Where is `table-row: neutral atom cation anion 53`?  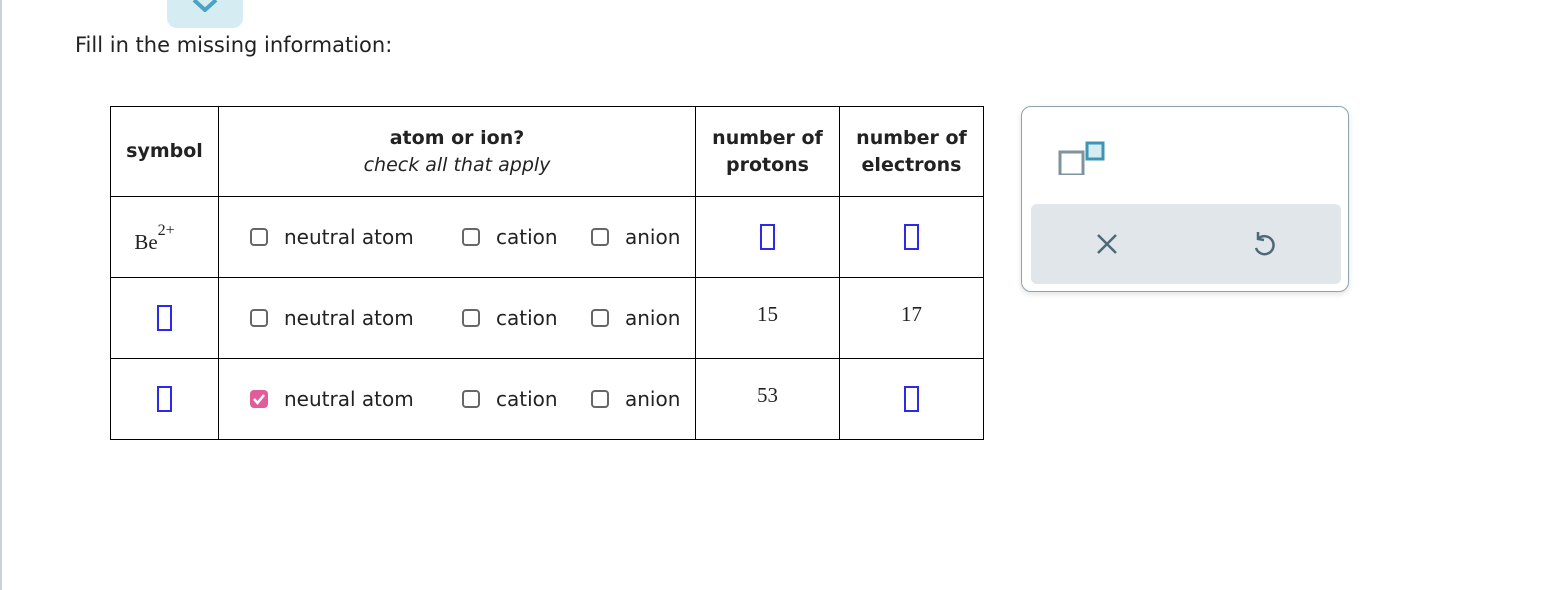
table-row: neutral atom cation anion 53 is located at coordinates (547, 399).